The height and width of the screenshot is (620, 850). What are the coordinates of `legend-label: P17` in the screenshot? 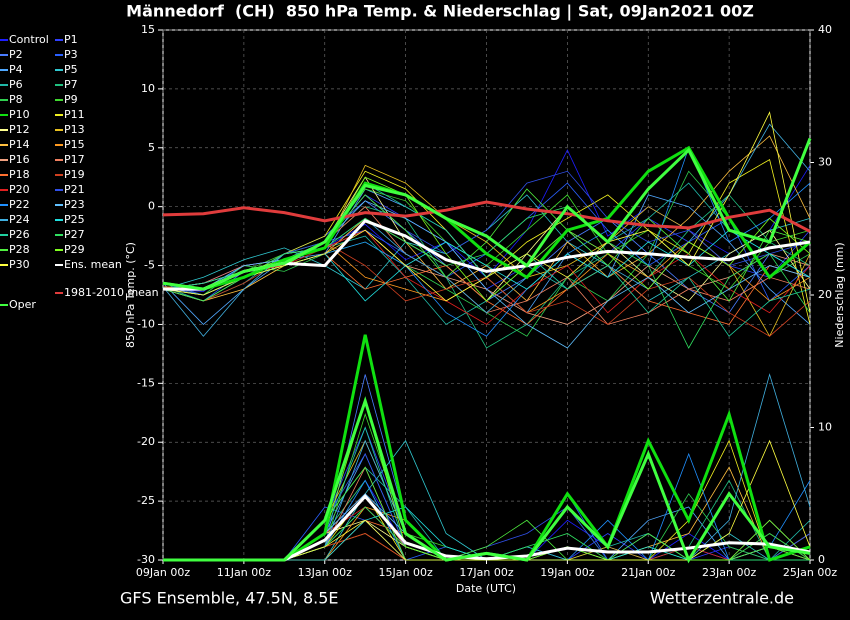 It's located at (74, 159).